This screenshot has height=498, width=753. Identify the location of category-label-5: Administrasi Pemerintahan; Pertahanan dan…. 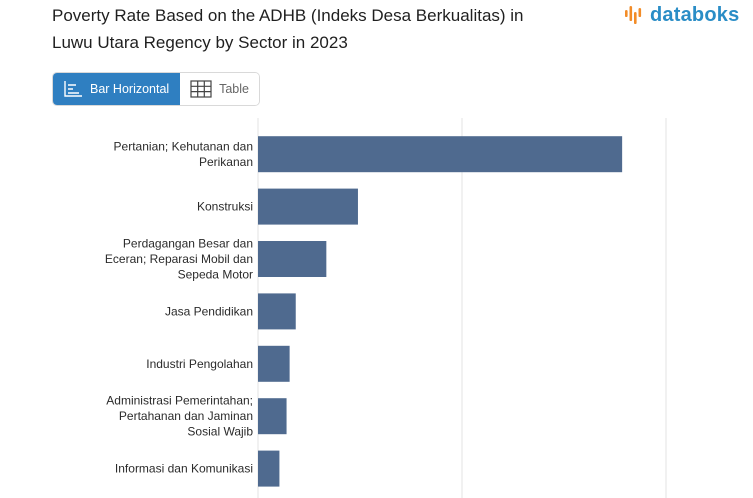
(179, 416).